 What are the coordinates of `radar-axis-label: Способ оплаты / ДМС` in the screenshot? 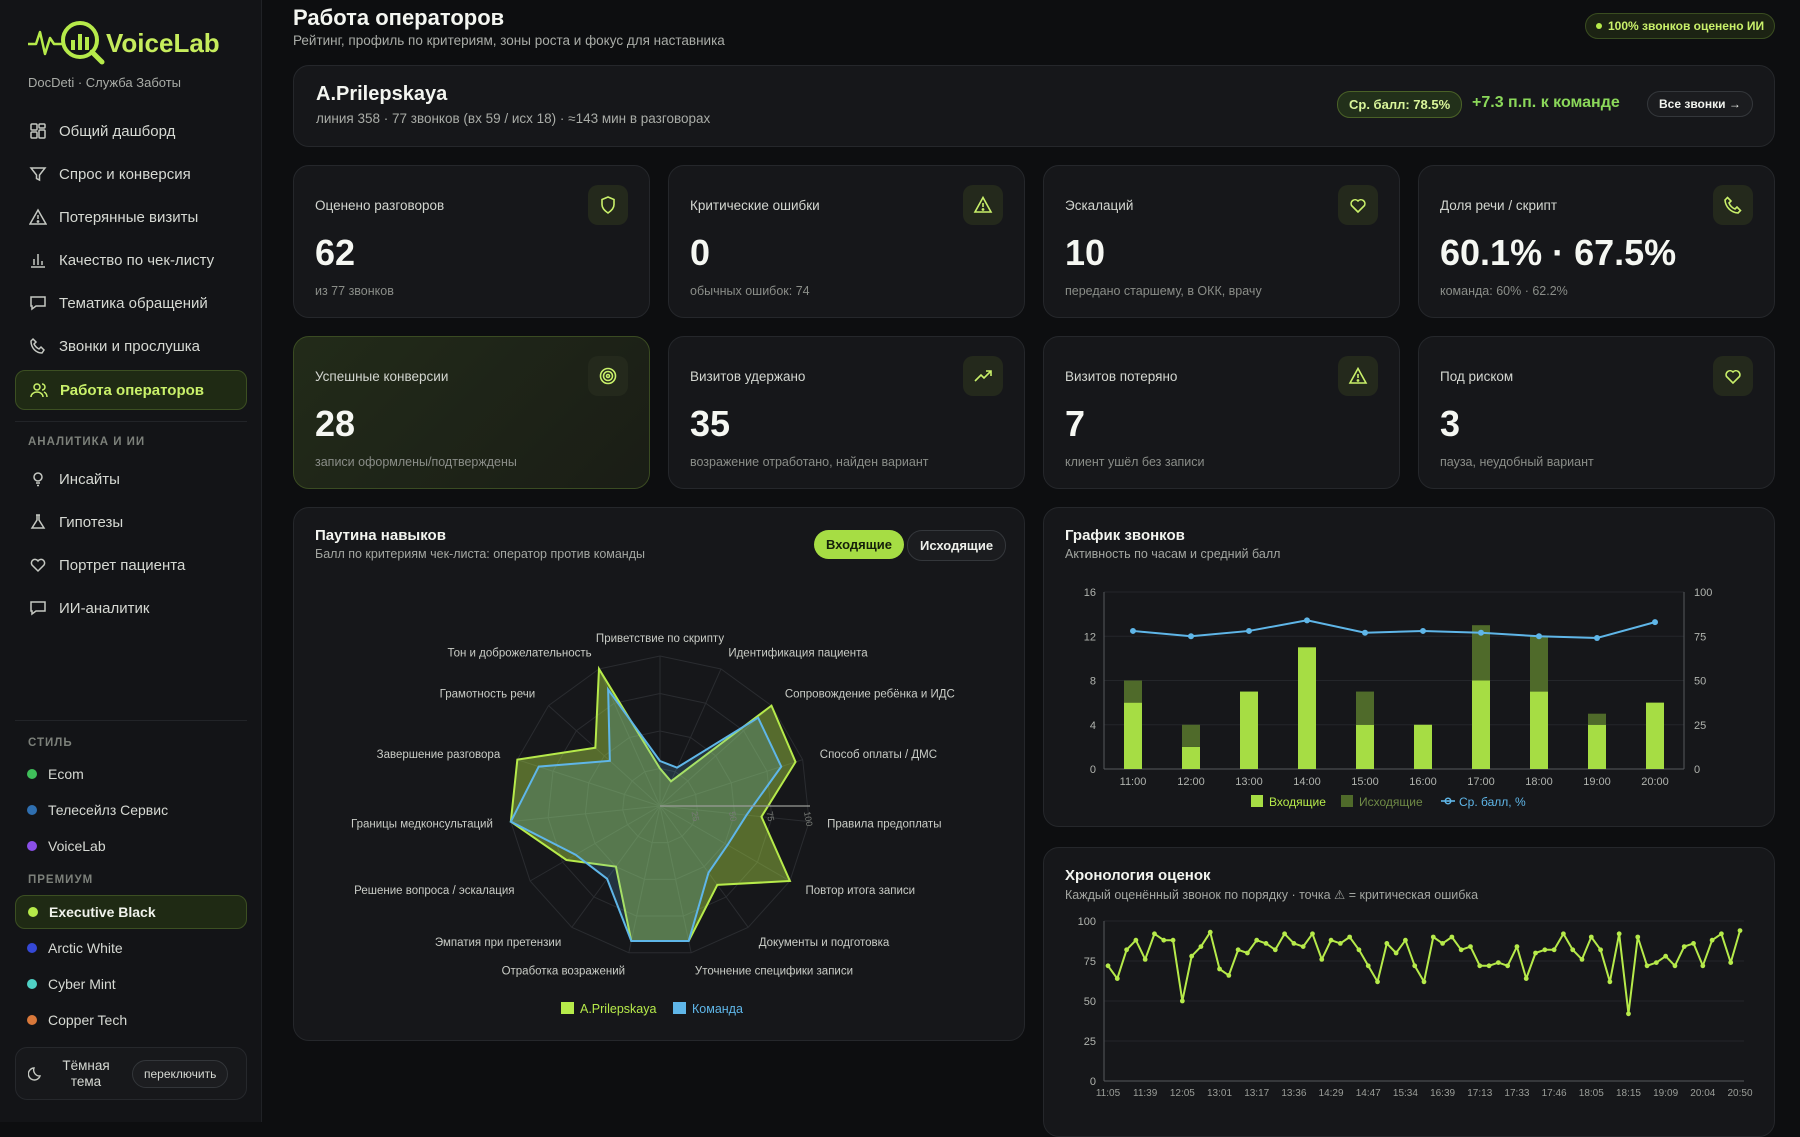 It's located at (878, 755).